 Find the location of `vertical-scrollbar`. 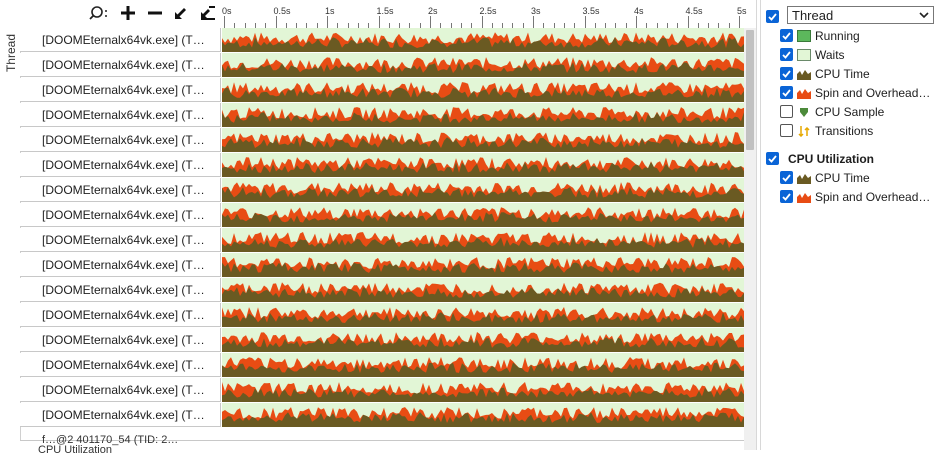

vertical-scrollbar is located at coordinates (750, 239).